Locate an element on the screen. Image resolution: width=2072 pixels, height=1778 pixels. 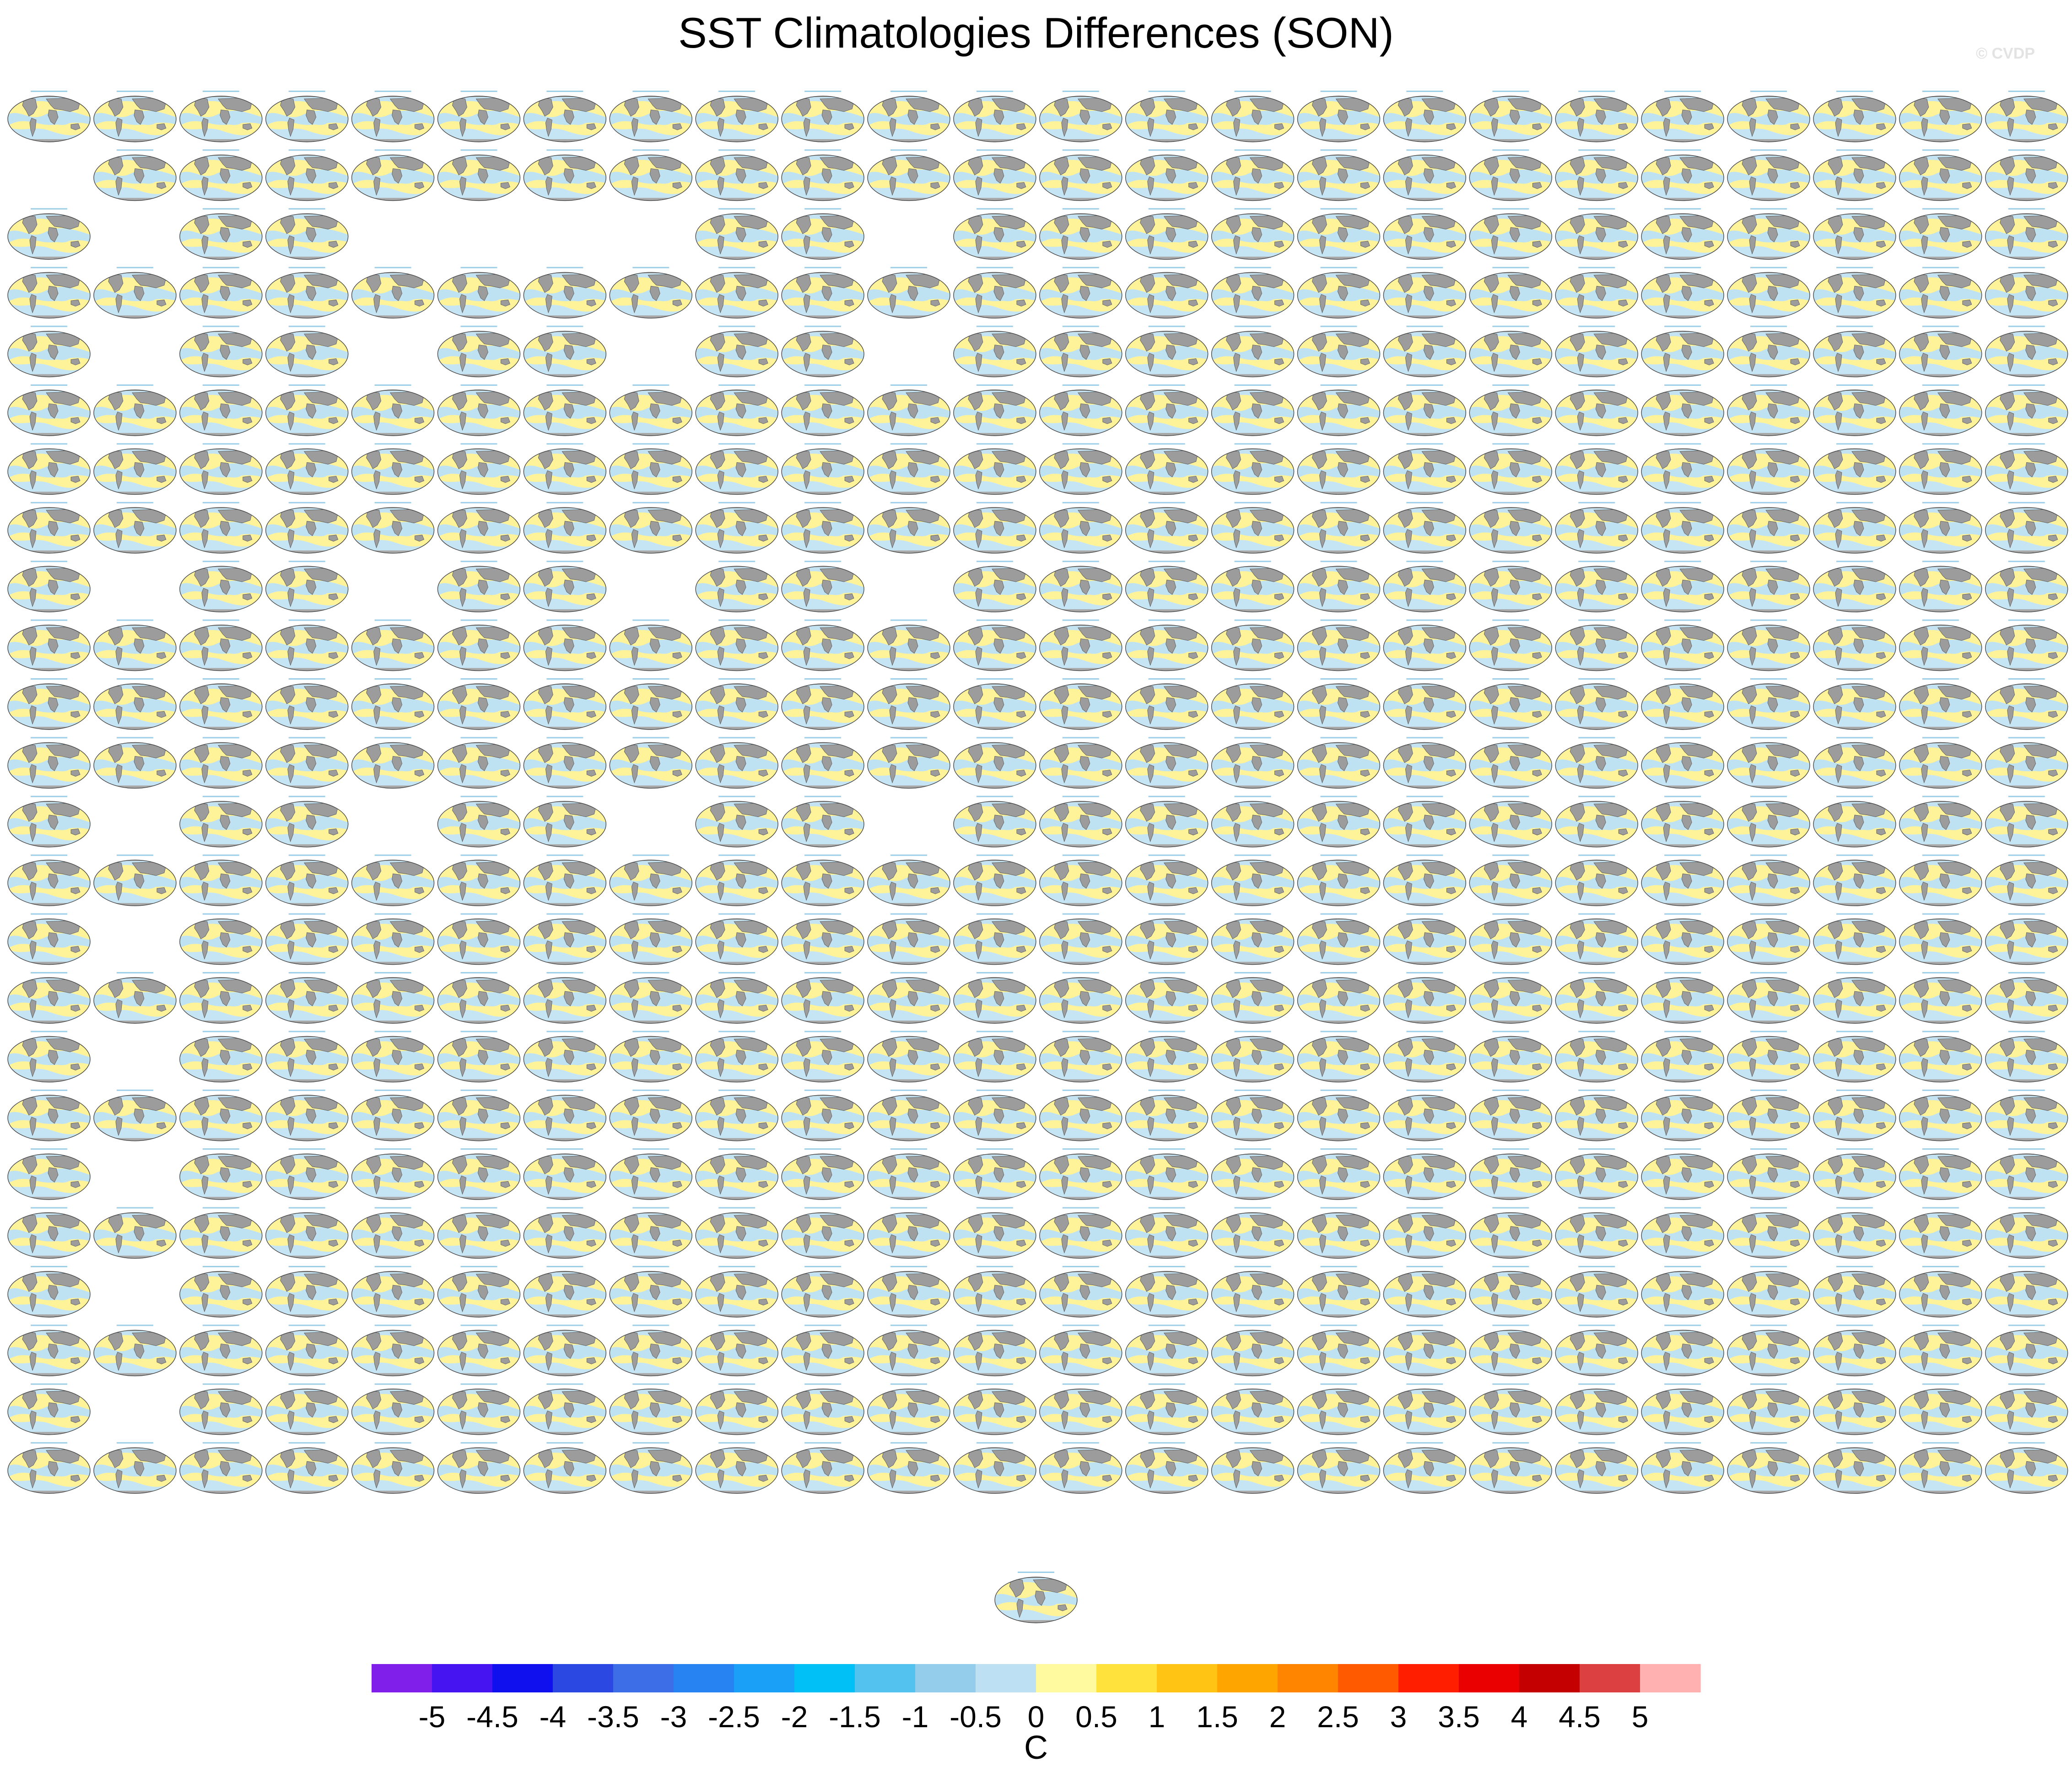
colorbar-tick-label: 1 is located at coordinates (1157, 1717).